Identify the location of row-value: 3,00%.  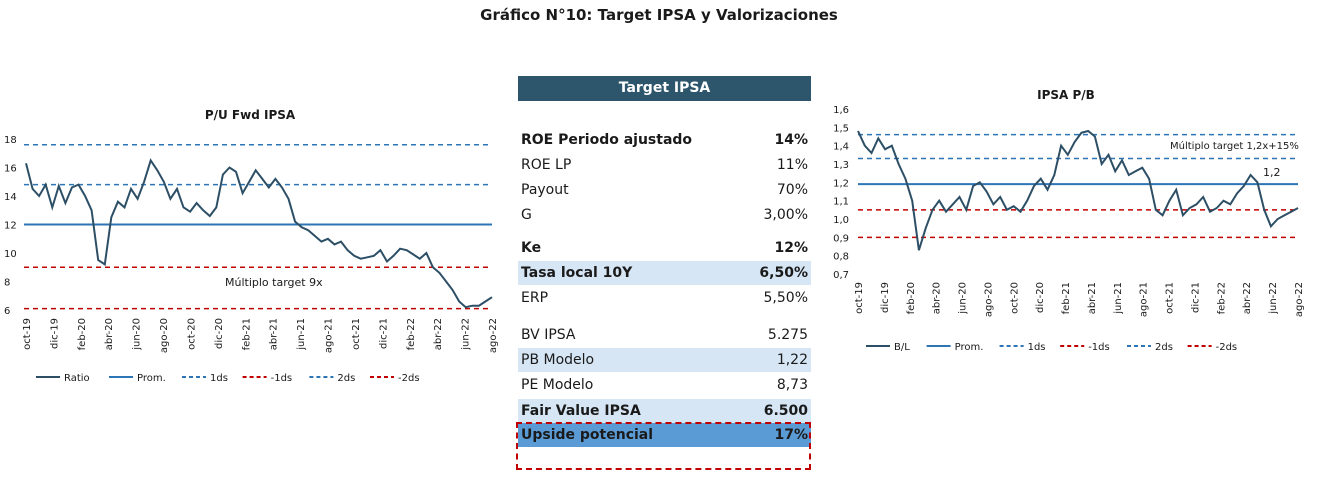
(785, 215).